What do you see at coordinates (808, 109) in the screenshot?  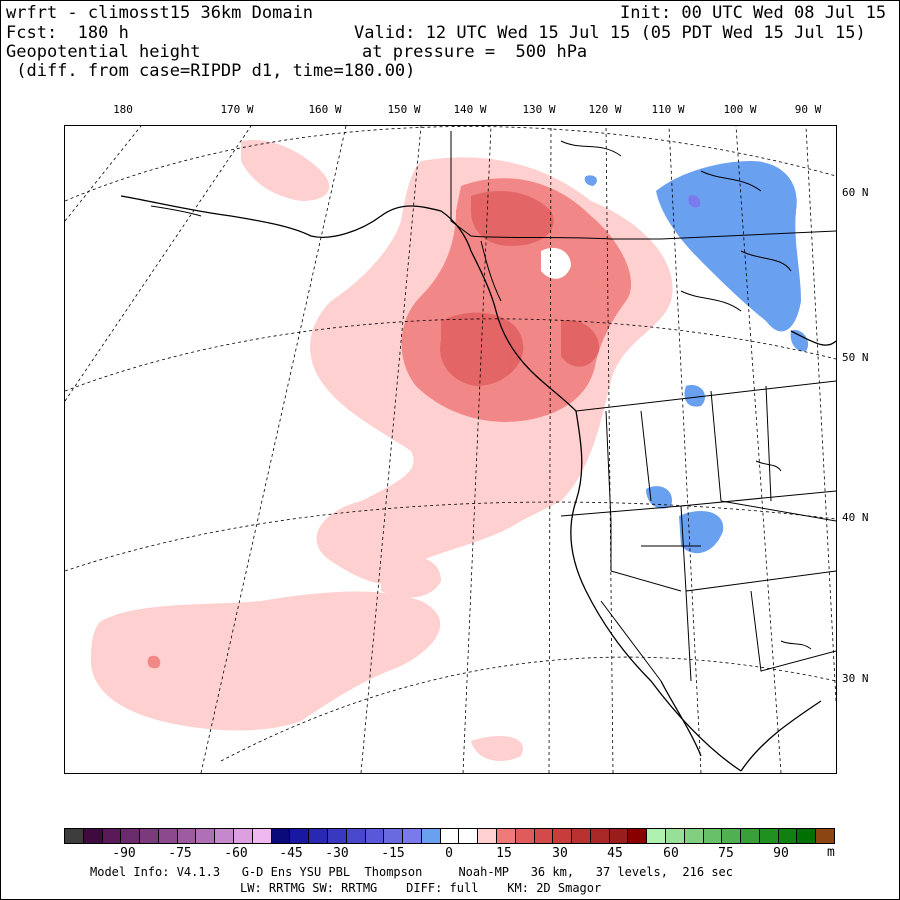 I see `lon-label: 90 W` at bounding box center [808, 109].